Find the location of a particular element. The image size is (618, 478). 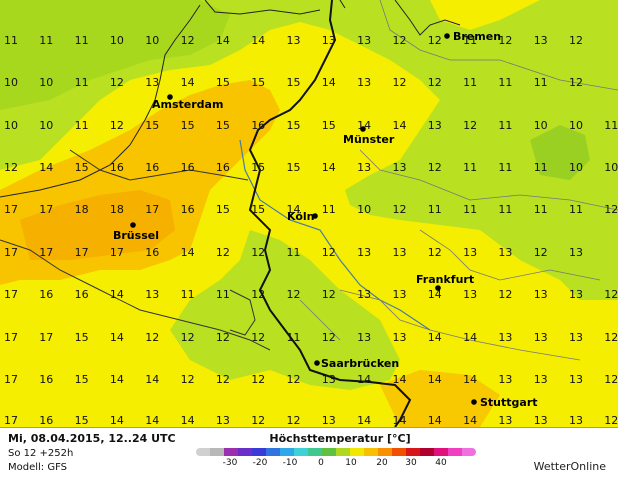

city-stuttgart: Stuttgart is located at coordinates (504, 402).